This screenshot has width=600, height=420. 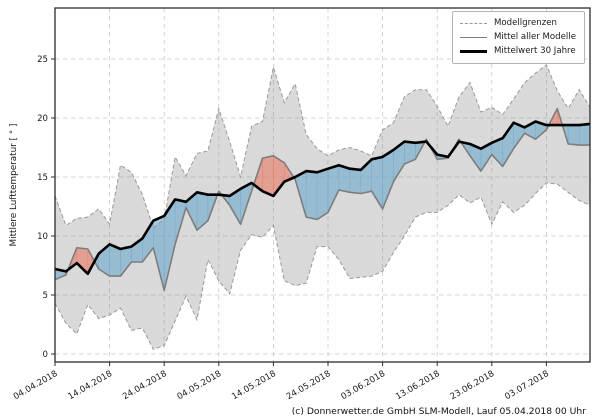 I want to click on y-tick-labels: 0 5 10 15 20 25, so click(x=42, y=207).